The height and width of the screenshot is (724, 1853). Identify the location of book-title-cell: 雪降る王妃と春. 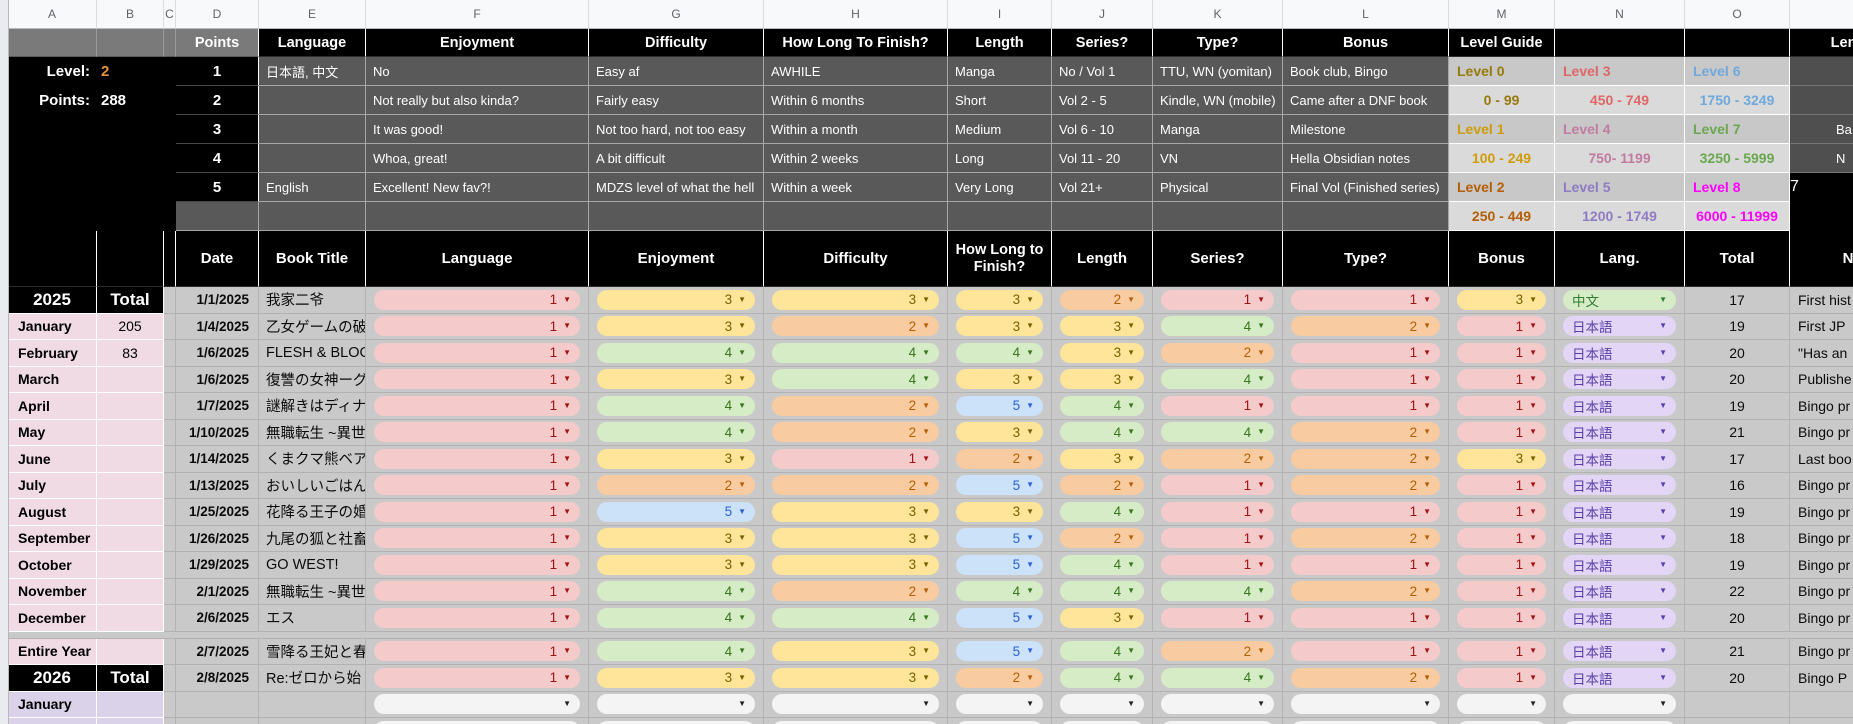
(312, 651).